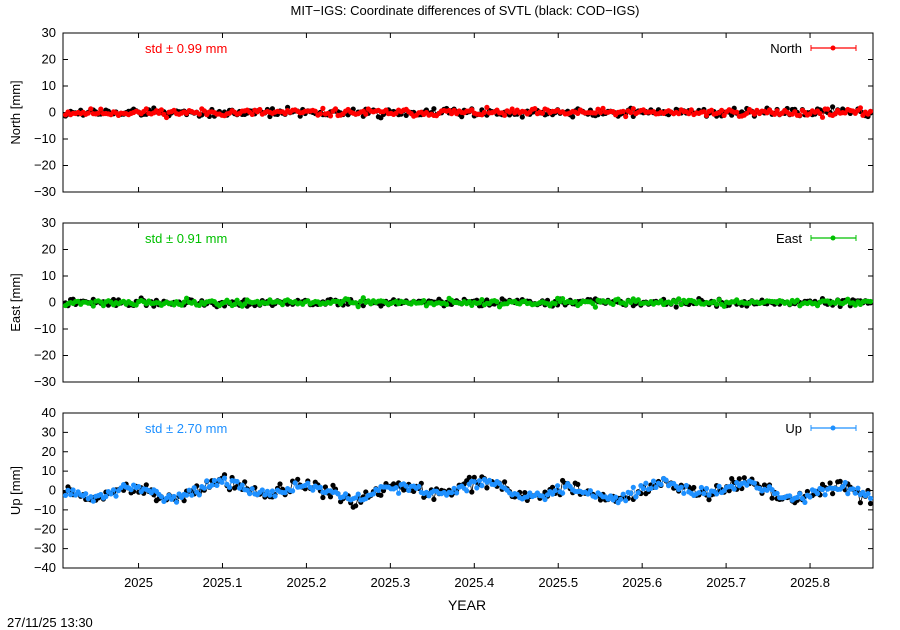 Image resolution: width=900 pixels, height=630 pixels. I want to click on y-tick-label: −20, so click(45, 528).